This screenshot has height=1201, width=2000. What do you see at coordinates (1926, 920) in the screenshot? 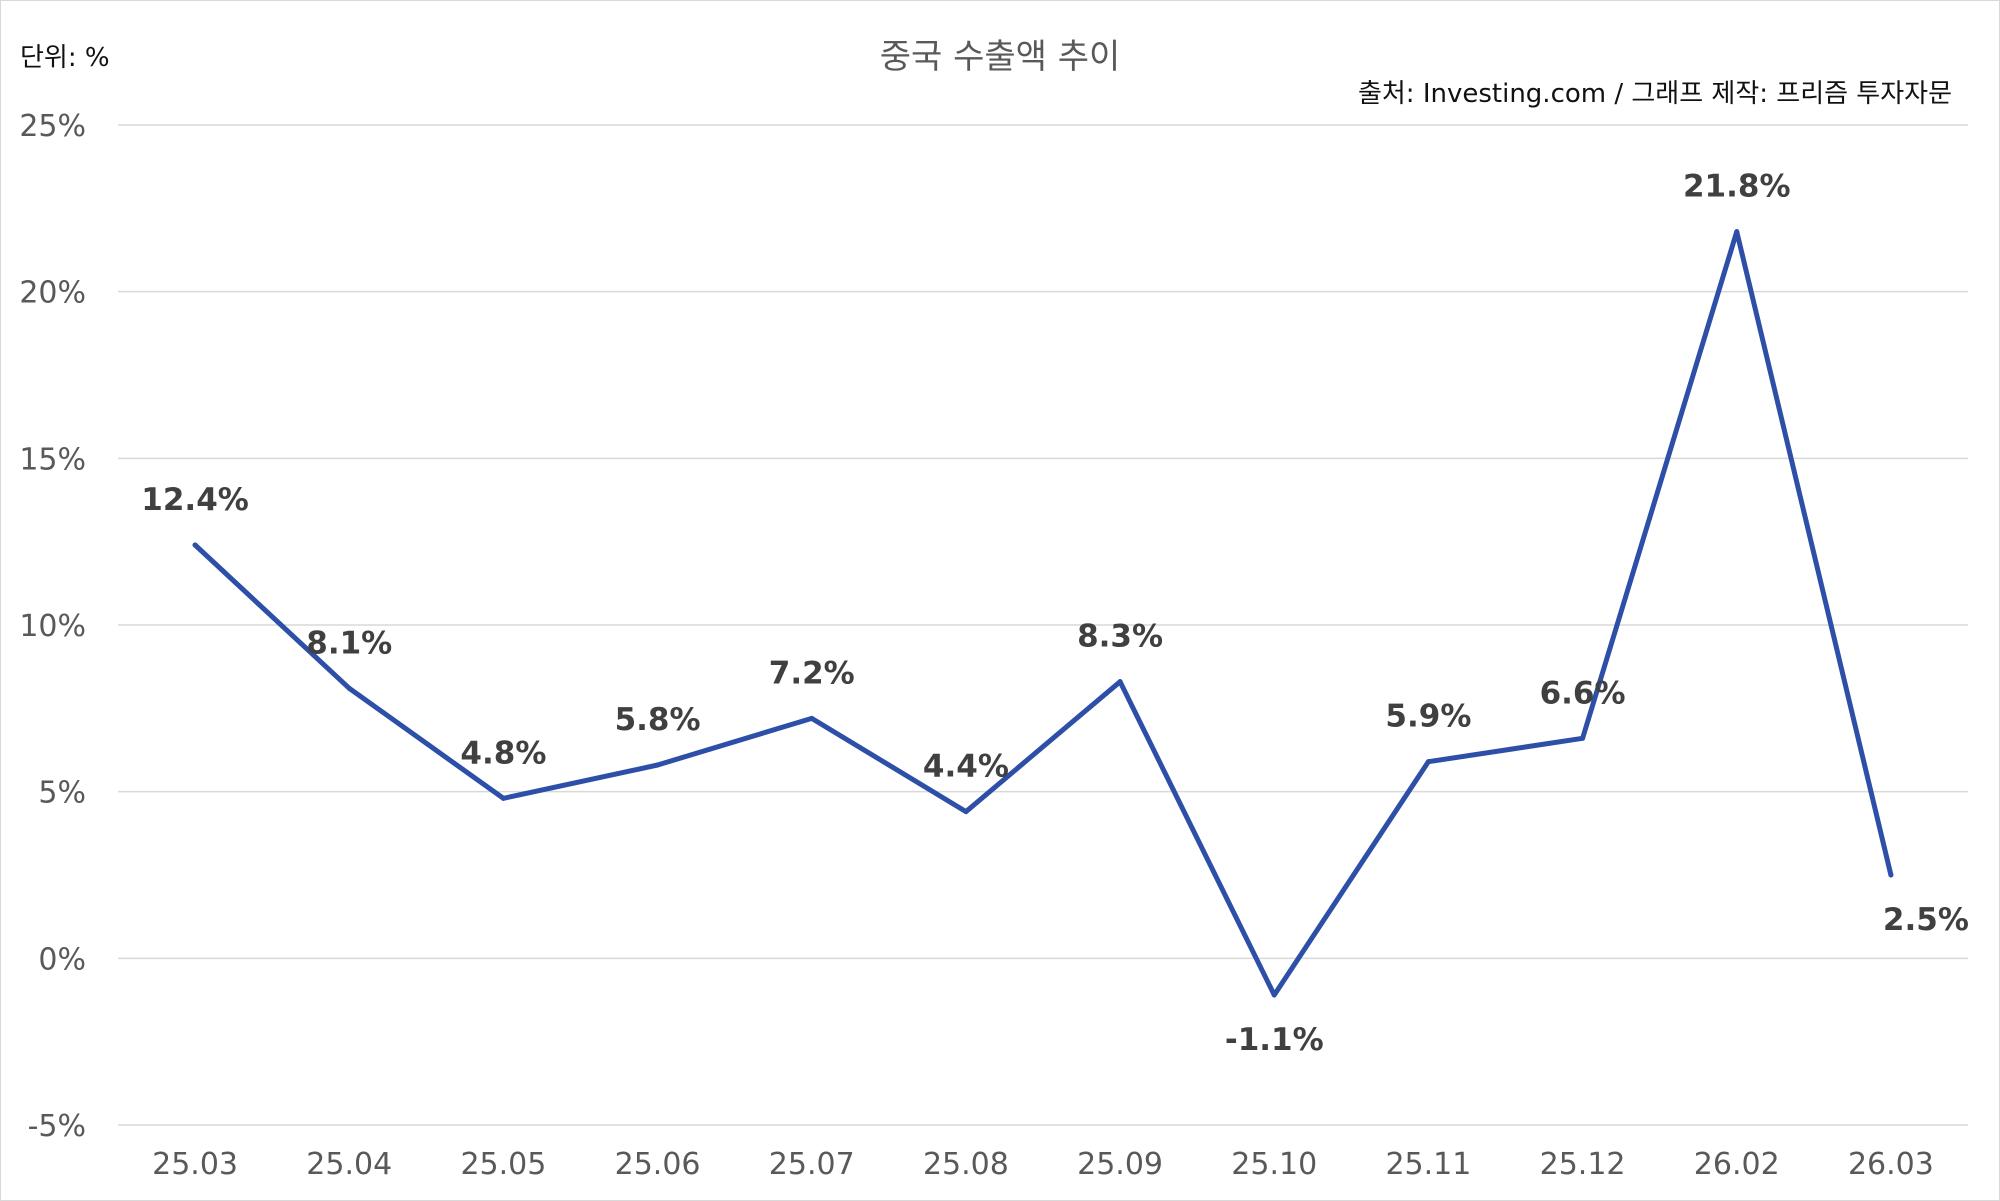
I see `data-label: 2.5%` at bounding box center [1926, 920].